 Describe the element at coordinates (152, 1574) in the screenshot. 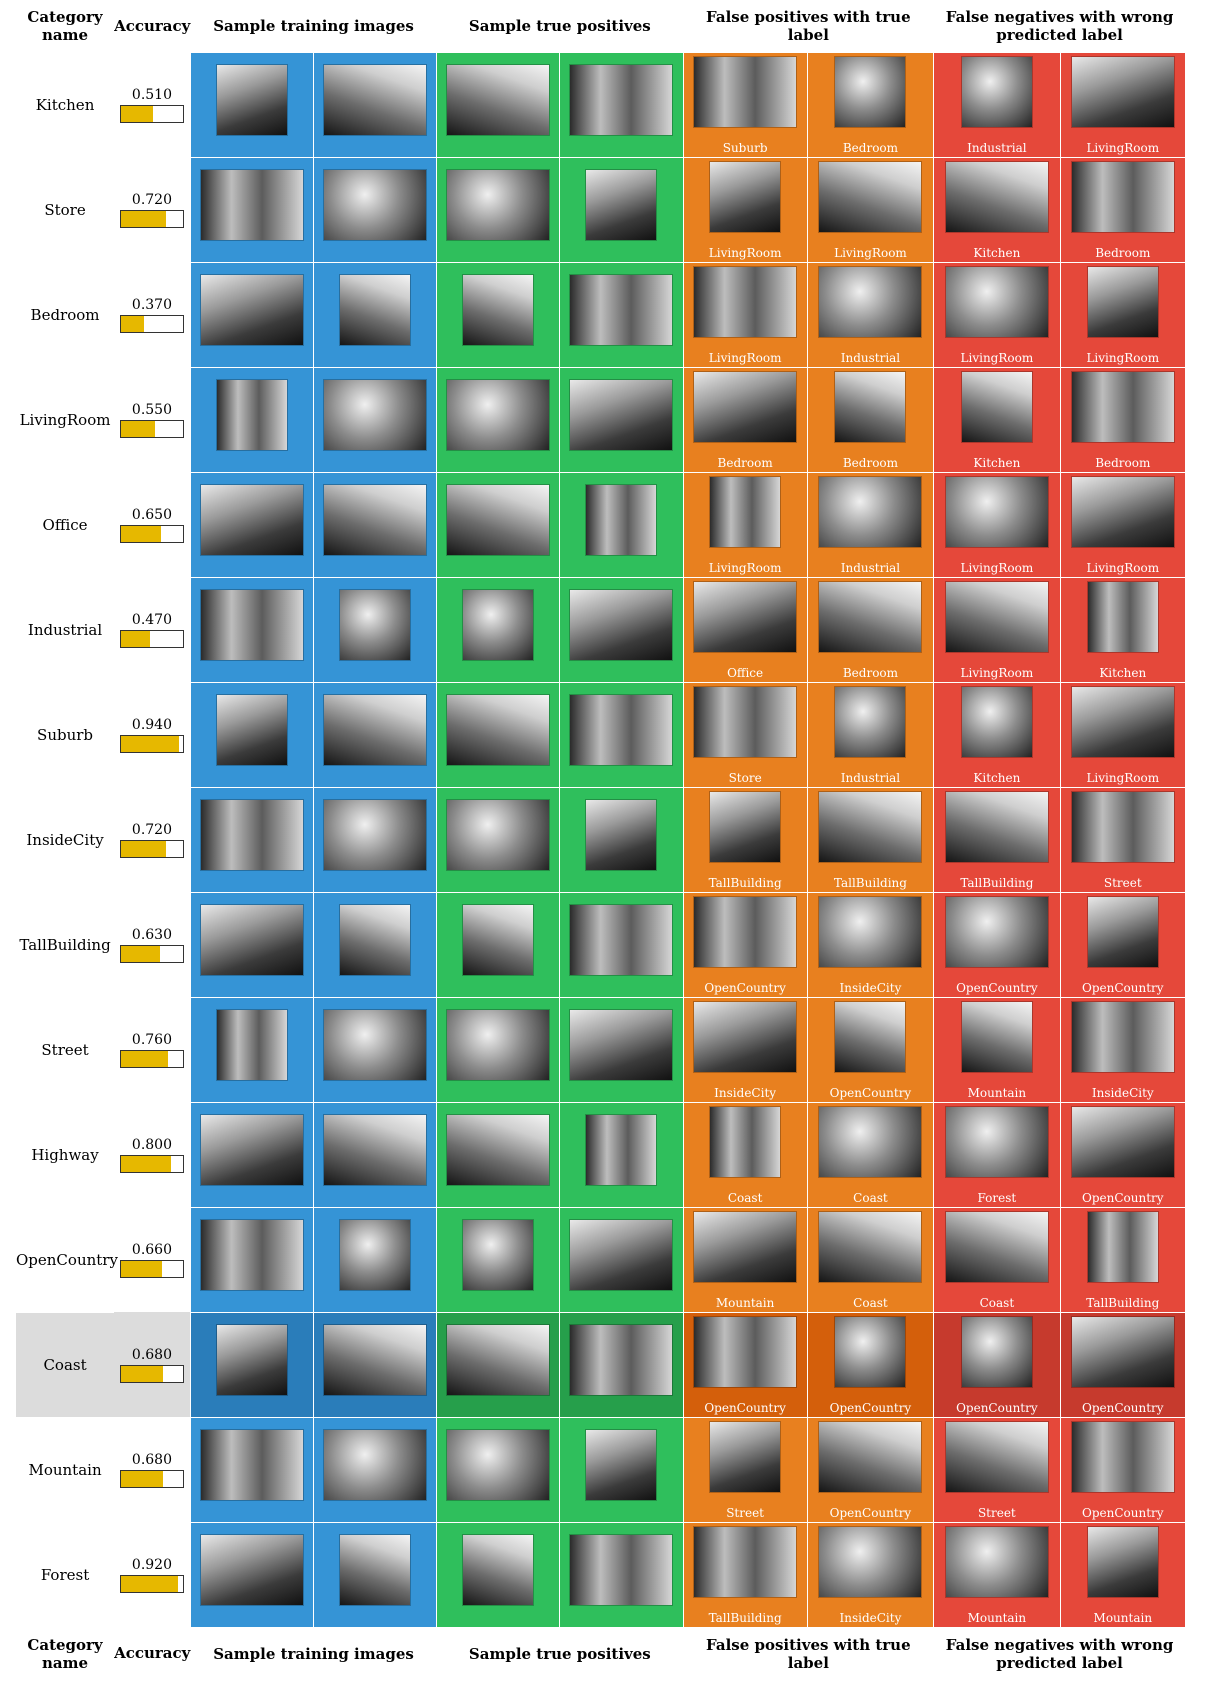

I see `accuracy-cell: 0.920` at that location.